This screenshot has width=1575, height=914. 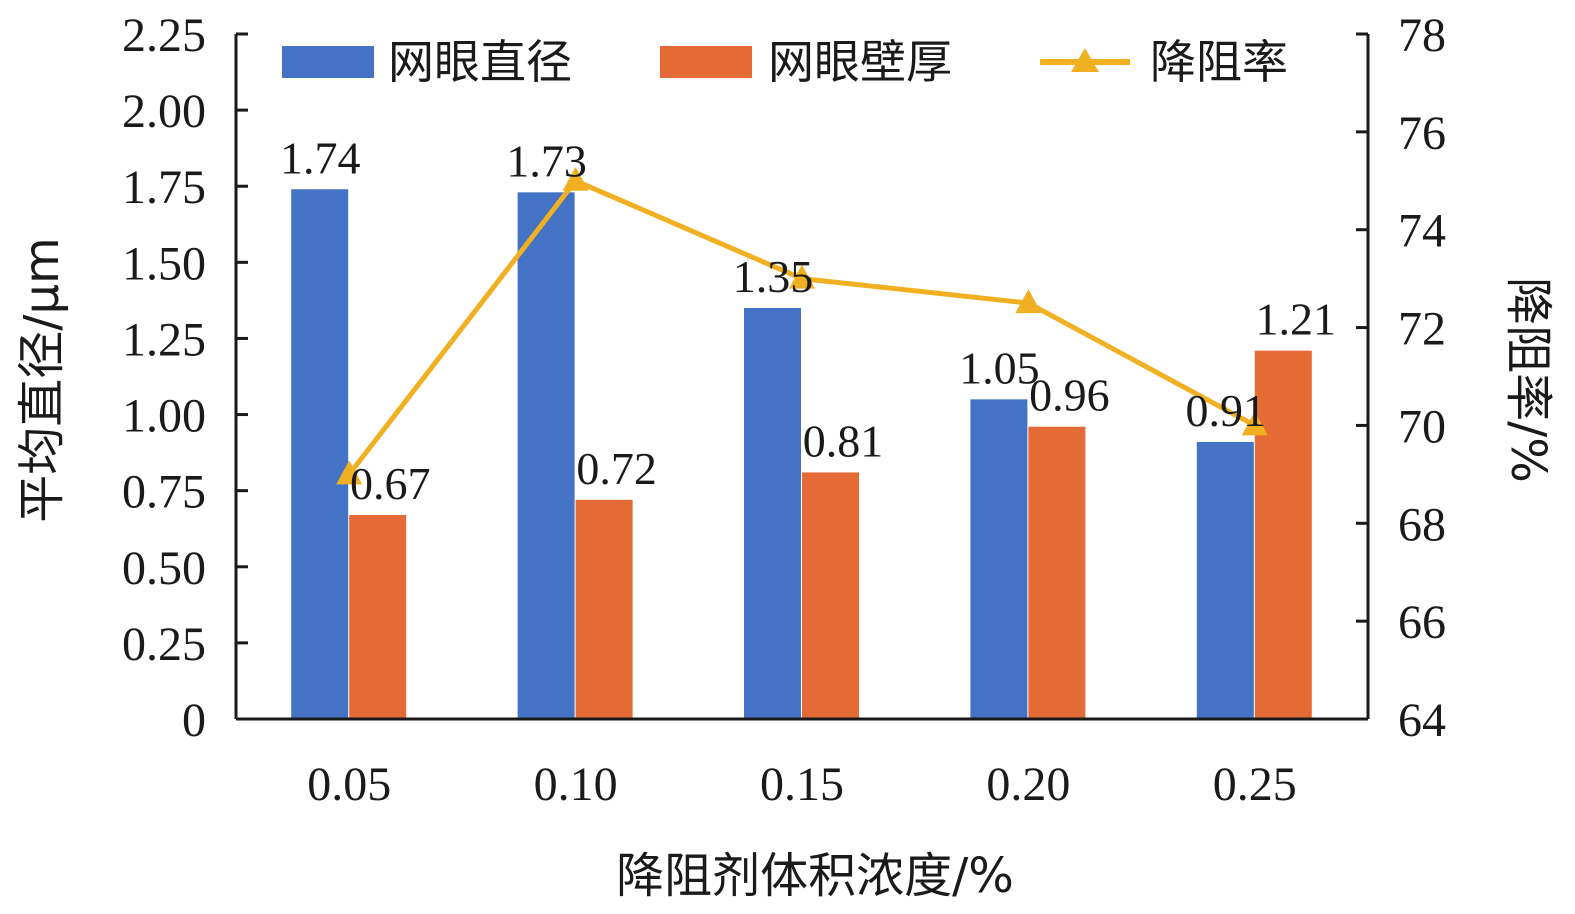 I want to click on data-label-diameter-0.25: 0.91, so click(x=1226, y=410).